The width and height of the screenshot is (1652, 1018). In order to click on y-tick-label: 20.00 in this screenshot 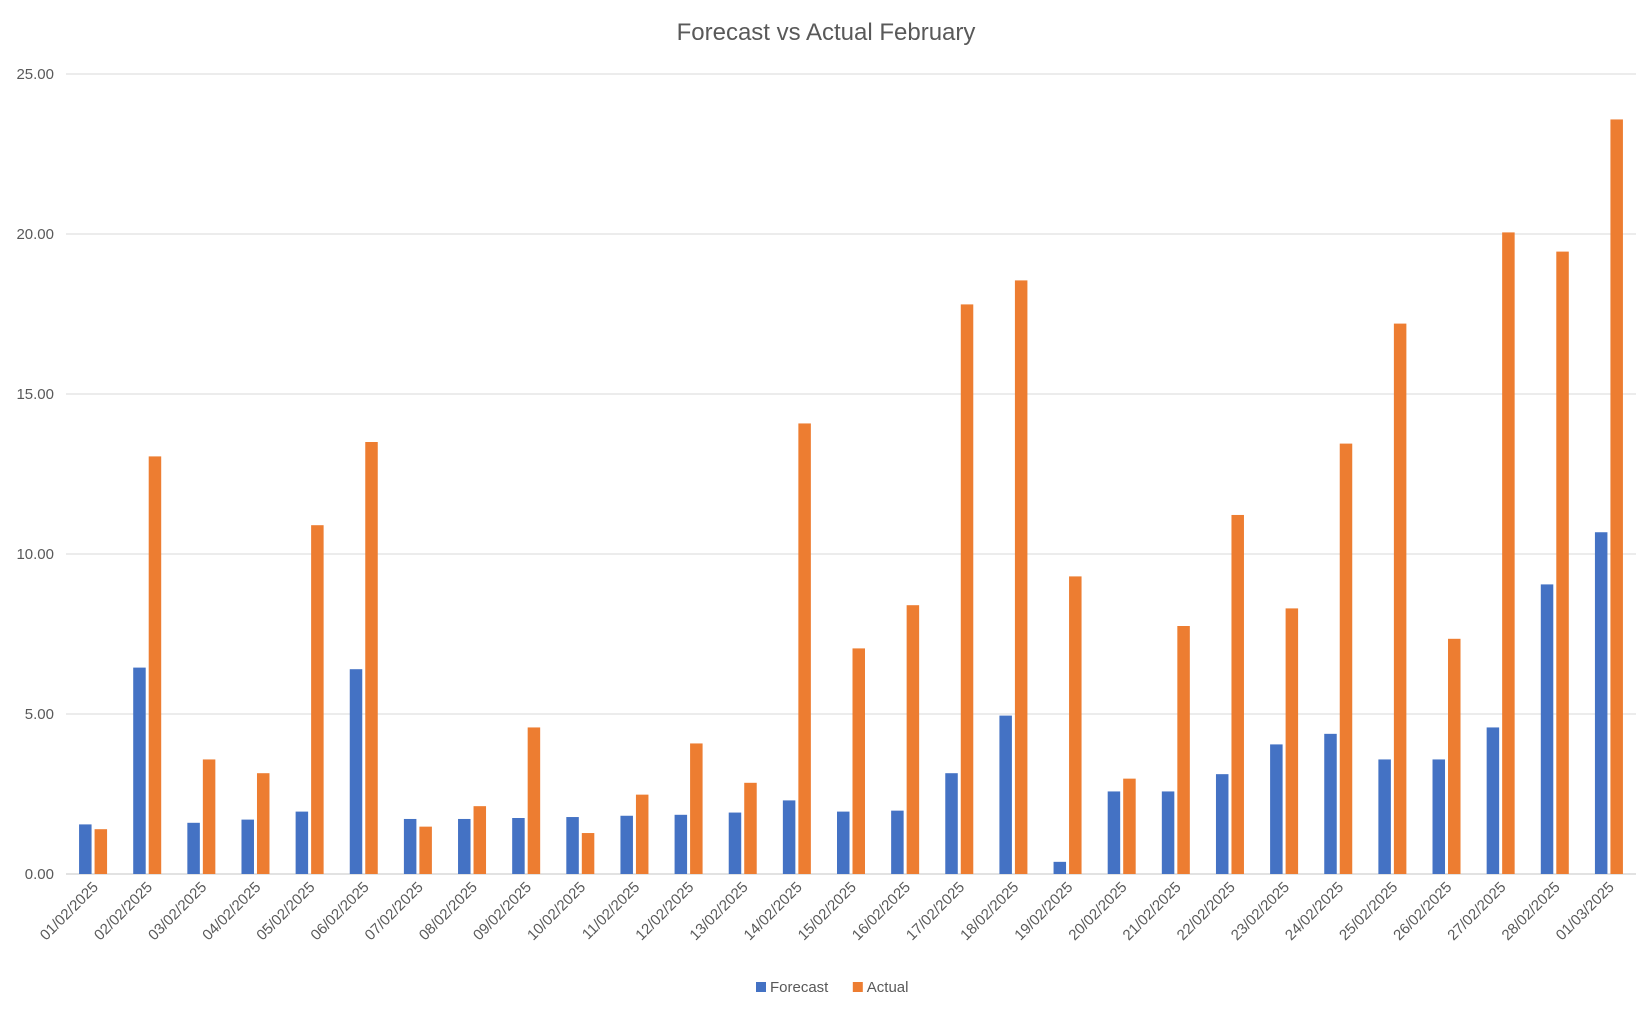, I will do `click(35, 234)`.